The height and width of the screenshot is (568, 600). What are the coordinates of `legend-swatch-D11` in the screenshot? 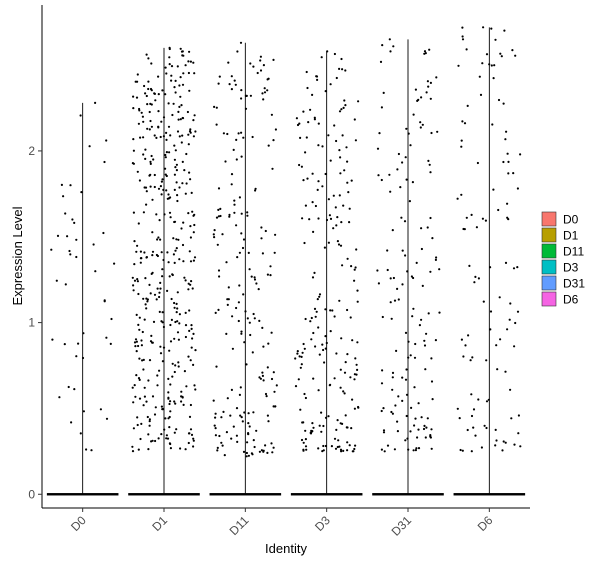 It's located at (549, 251).